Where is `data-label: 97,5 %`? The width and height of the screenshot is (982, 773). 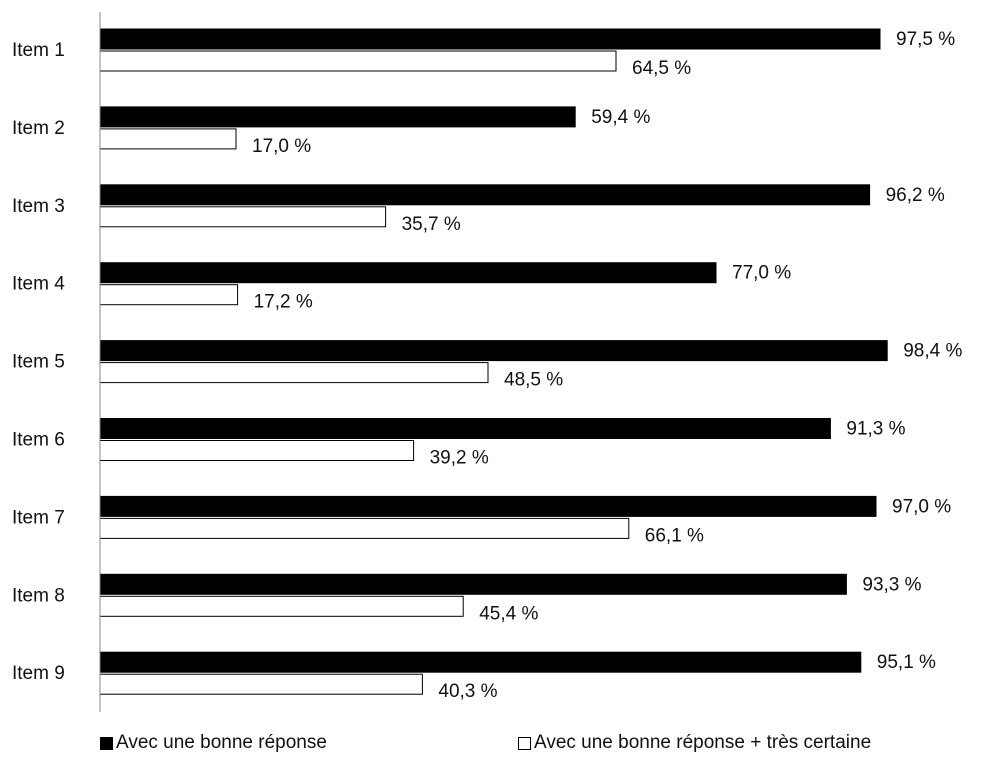 data-label: 97,5 % is located at coordinates (925, 39).